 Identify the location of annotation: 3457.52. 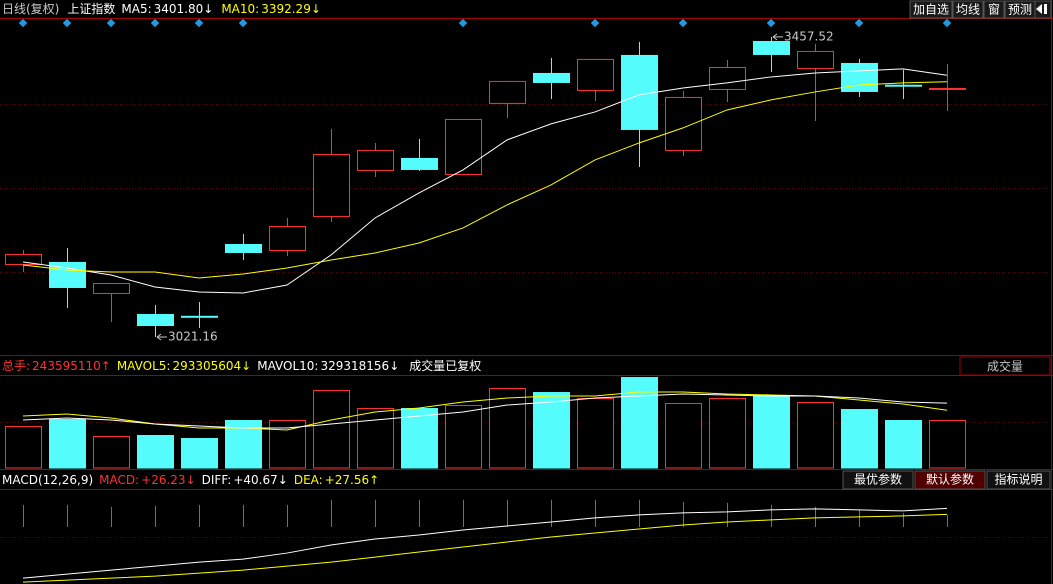
(809, 36).